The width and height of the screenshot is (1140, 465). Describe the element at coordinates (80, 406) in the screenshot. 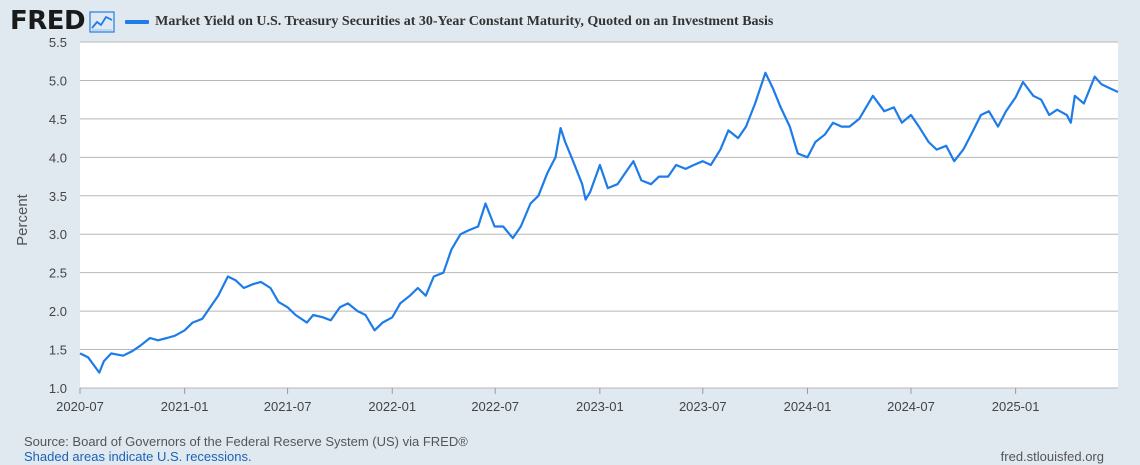

I see `x-tick-label: 2020-07` at that location.